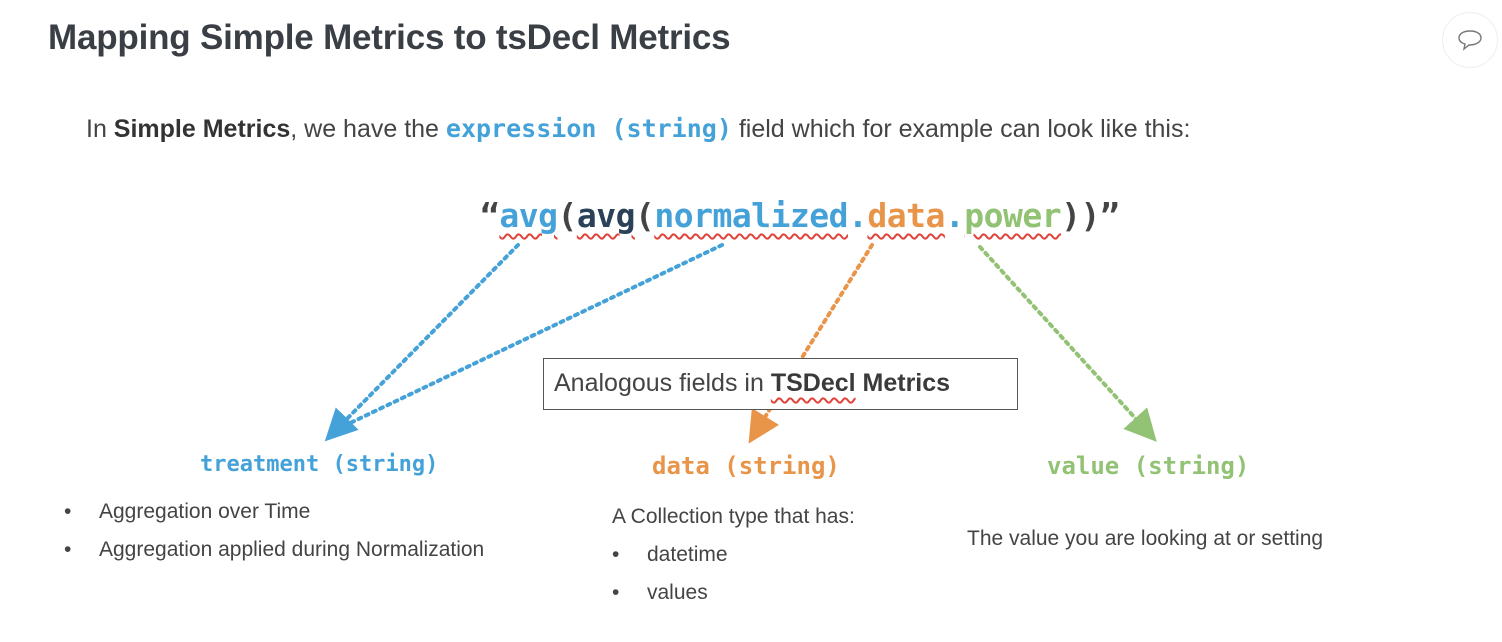 The image size is (1502, 642). Describe the element at coordinates (751, 215) in the screenshot. I see `expr-normalized: normalized` at that location.